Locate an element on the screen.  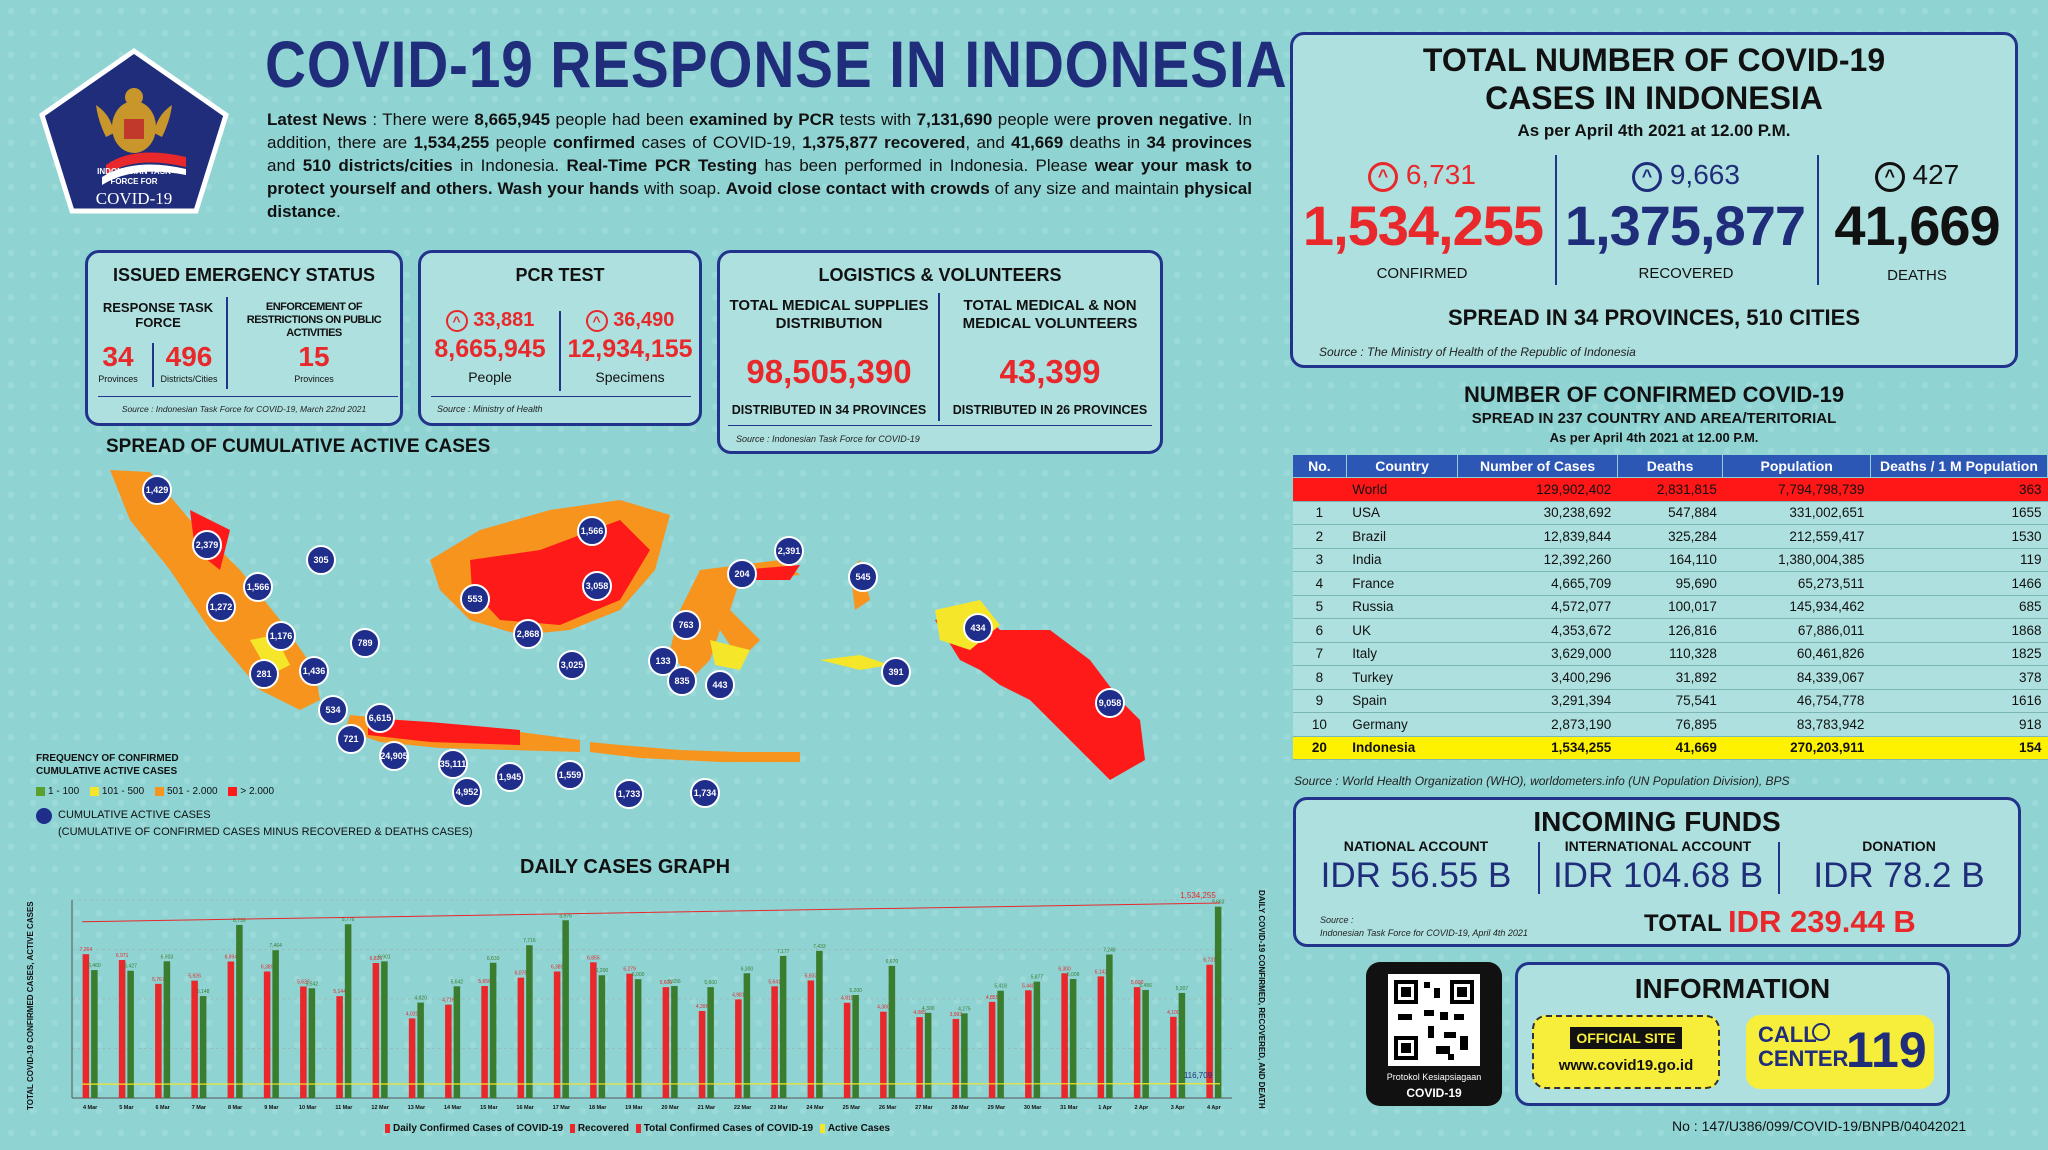
cell-deaths: 110,328 is located at coordinates (1670, 654).